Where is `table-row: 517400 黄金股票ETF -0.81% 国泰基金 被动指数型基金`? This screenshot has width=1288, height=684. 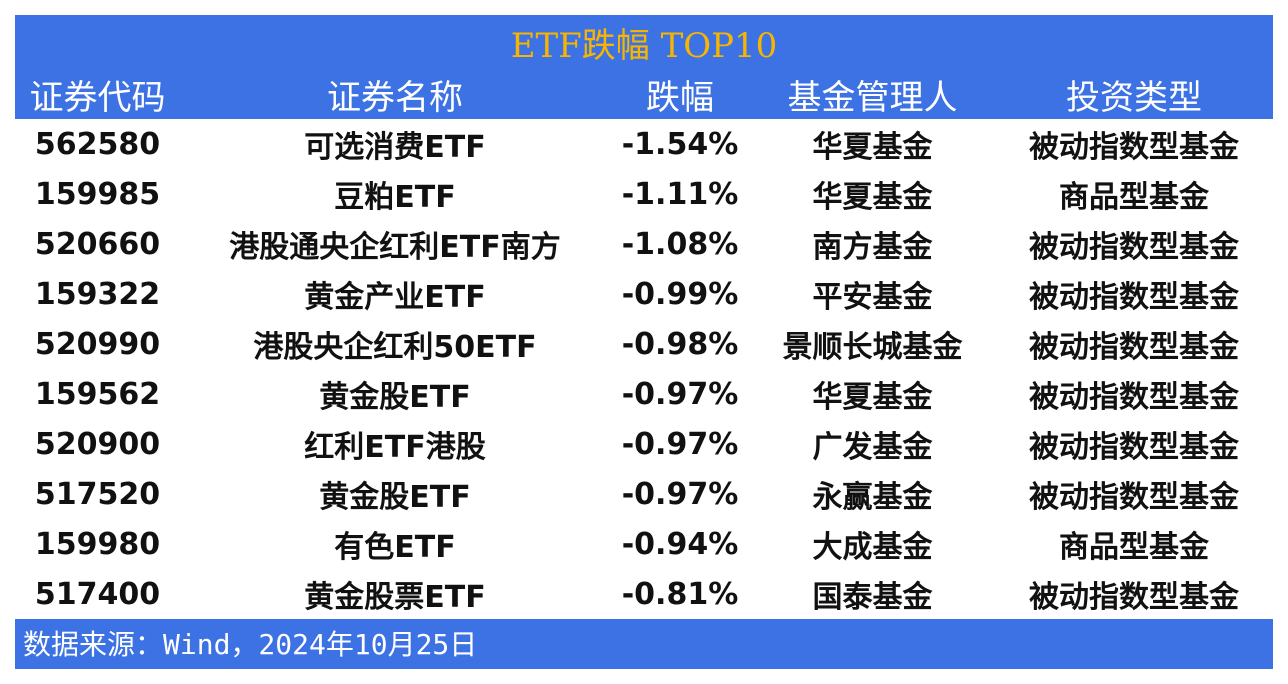
table-row: 517400 黄金股票ETF -0.81% 国泰基金 被动指数型基金 is located at coordinates (644, 594).